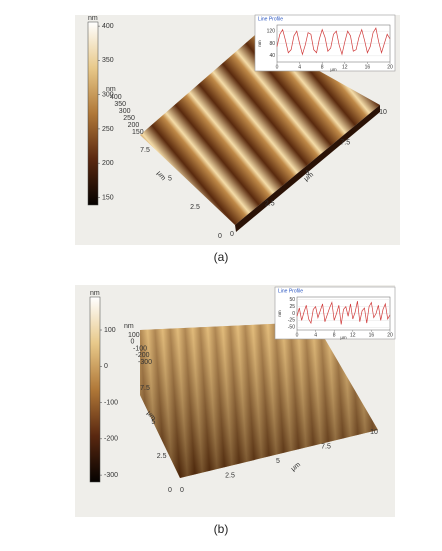 The height and width of the screenshot is (551, 442). Describe the element at coordinates (272, 44) in the screenshot. I see `profile-y-tick-label: 80` at that location.